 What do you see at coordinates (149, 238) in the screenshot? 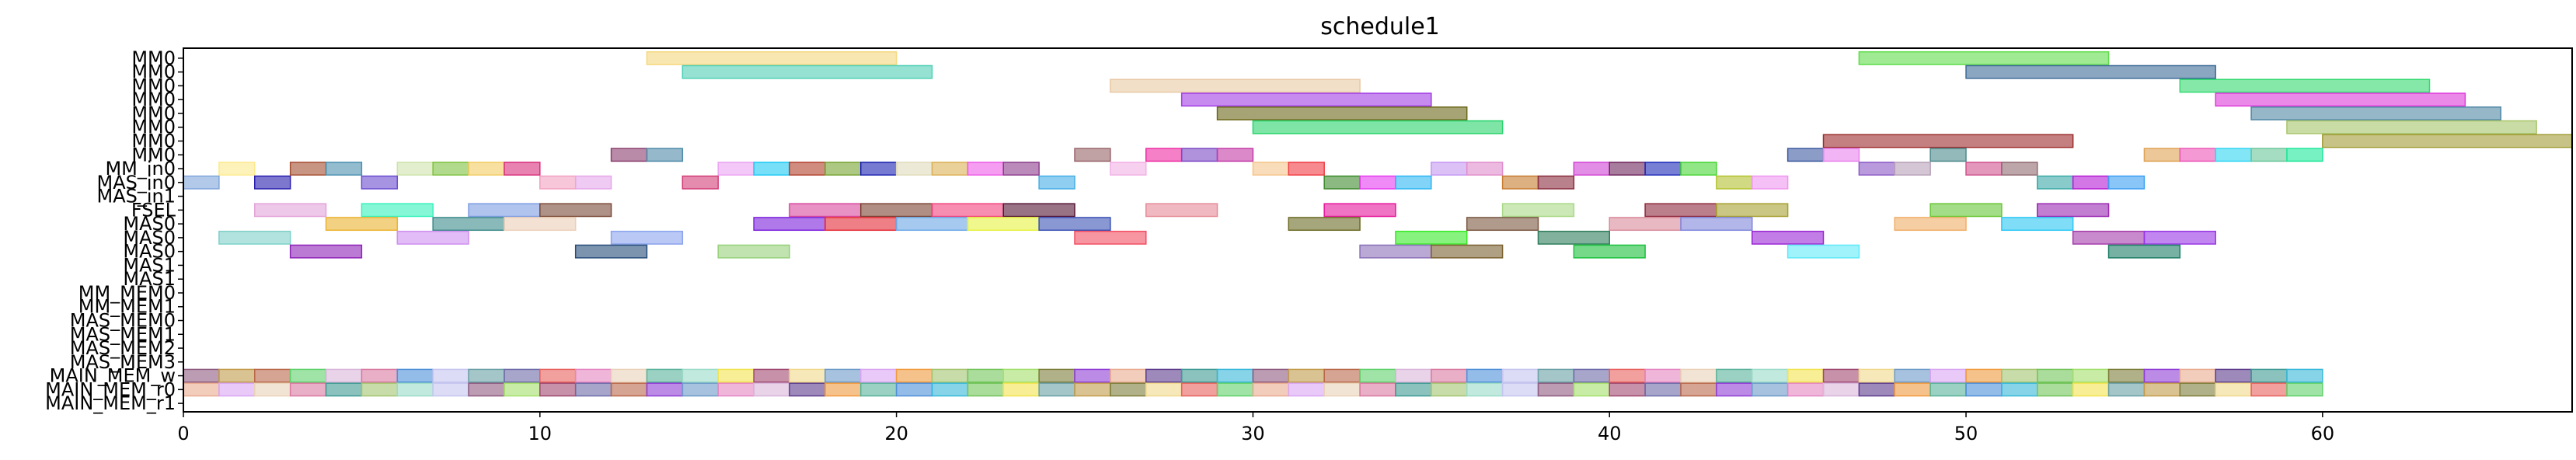
I see `y-tick-label-13: MAS0` at bounding box center [149, 238].